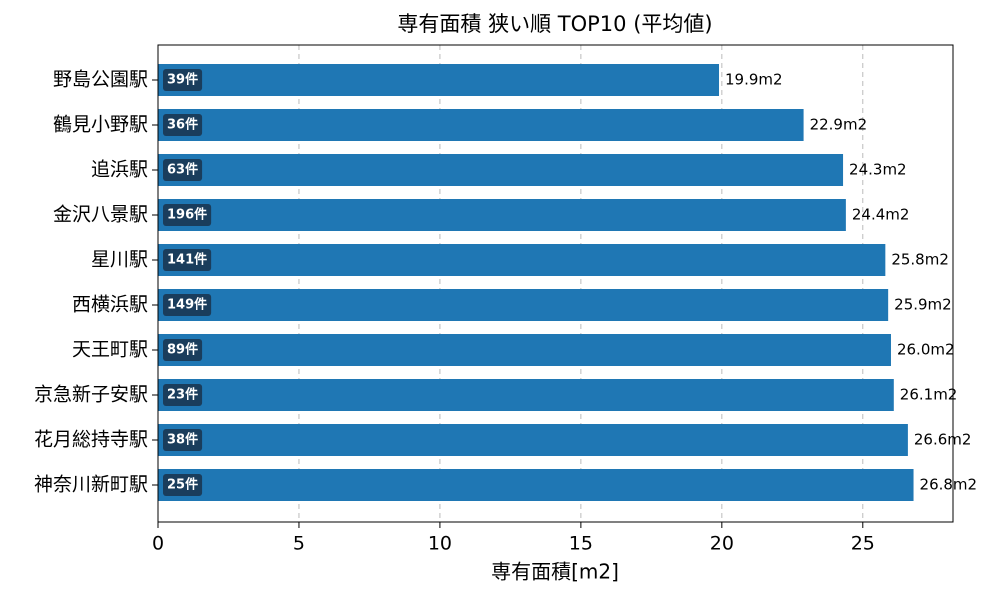 The width and height of the screenshot is (1000, 600). Describe the element at coordinates (878, 170) in the screenshot. I see `value-label: 24.3m2` at that location.